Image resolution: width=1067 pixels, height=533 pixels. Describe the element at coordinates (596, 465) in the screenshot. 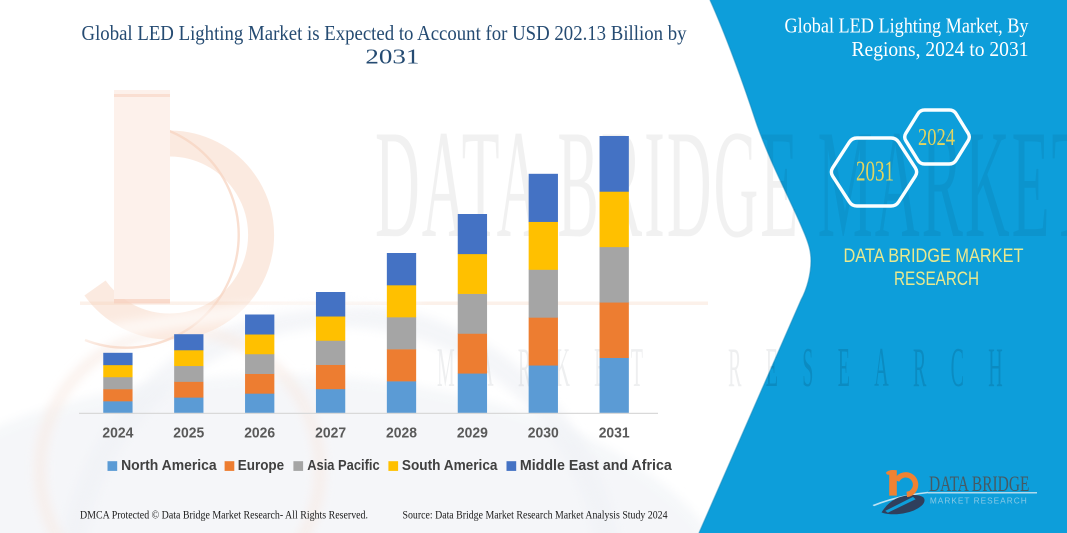

I see `svg-text: Middle East and Africa` at that location.